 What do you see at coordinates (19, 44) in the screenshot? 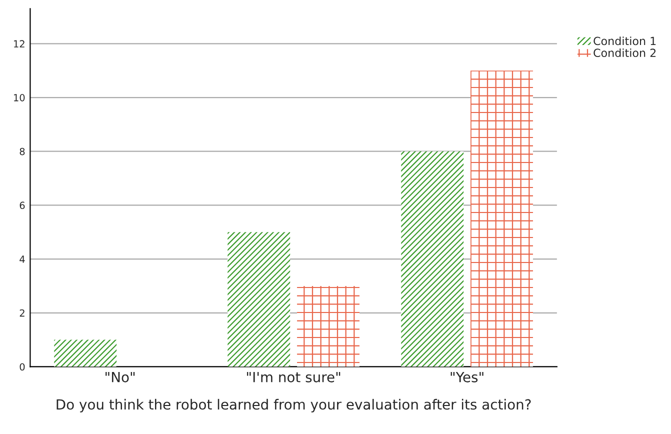
I see `y-tick-label: 12` at bounding box center [19, 44].